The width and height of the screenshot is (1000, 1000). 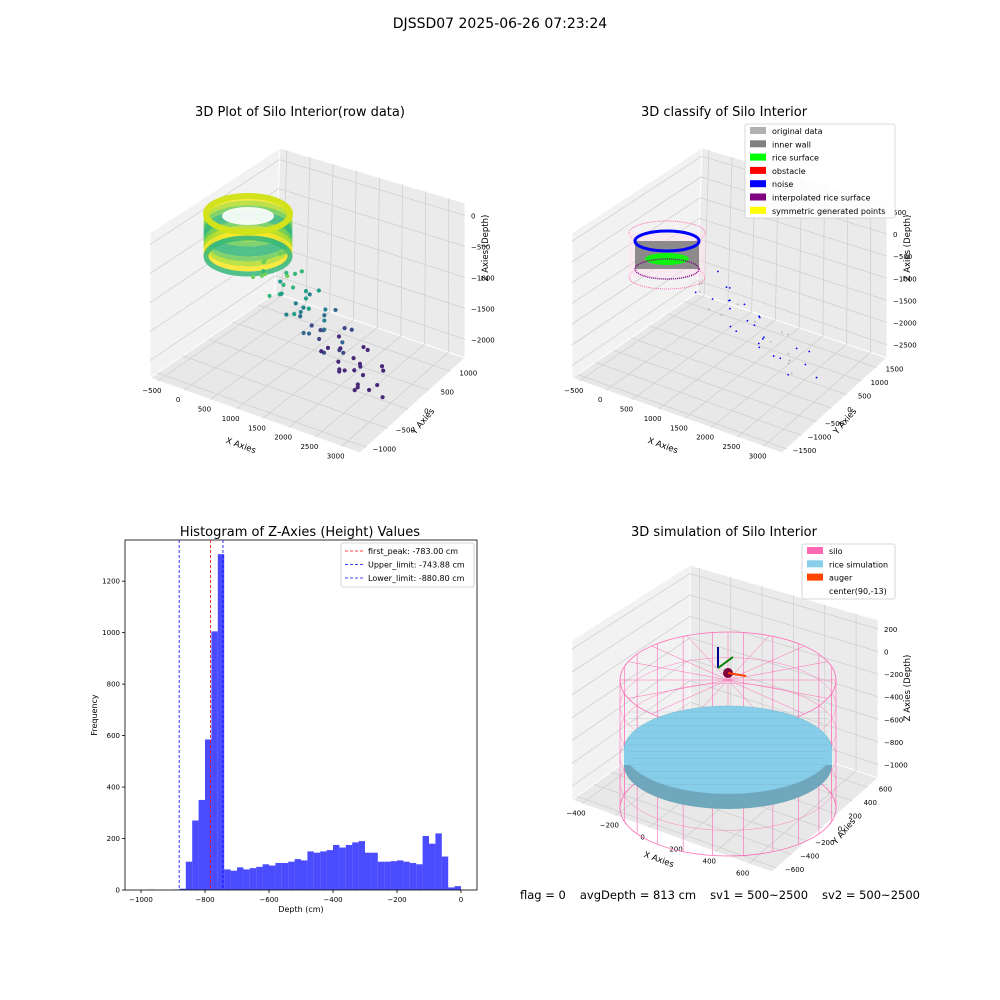 What do you see at coordinates (905, 324) in the screenshot?
I see `z-tick-label: −2000` at bounding box center [905, 324].